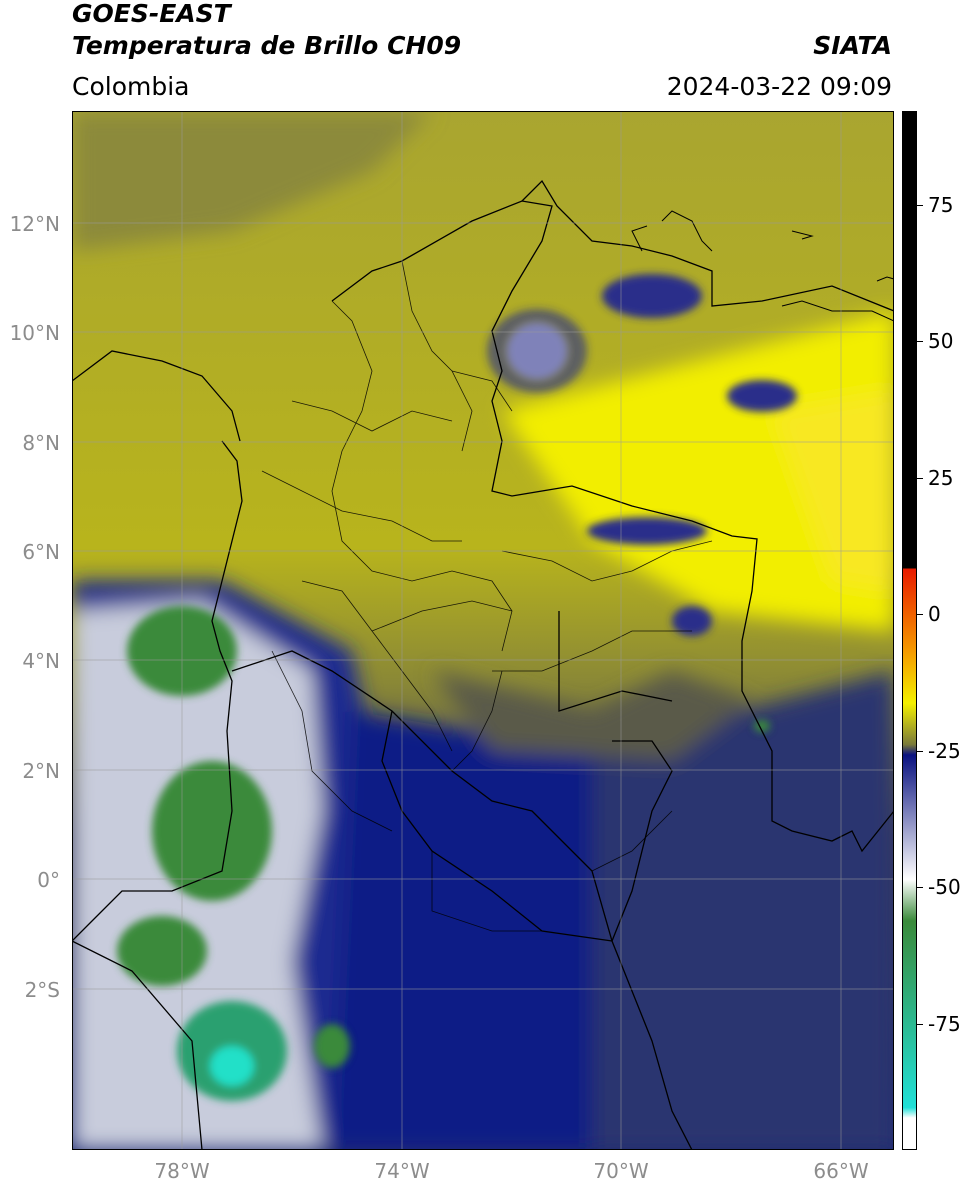  What do you see at coordinates (151, 14) in the screenshot?
I see `satellite-title: GOES-EAST` at bounding box center [151, 14].